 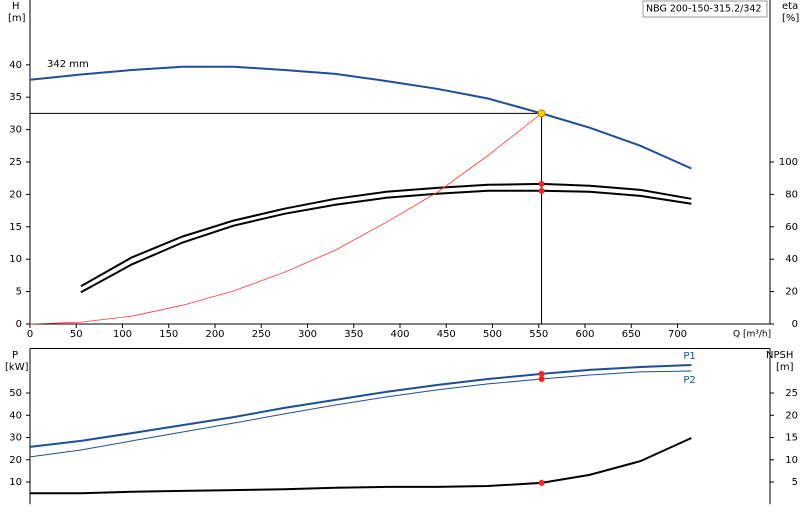 I want to click on series-label: P1, so click(x=689, y=356).